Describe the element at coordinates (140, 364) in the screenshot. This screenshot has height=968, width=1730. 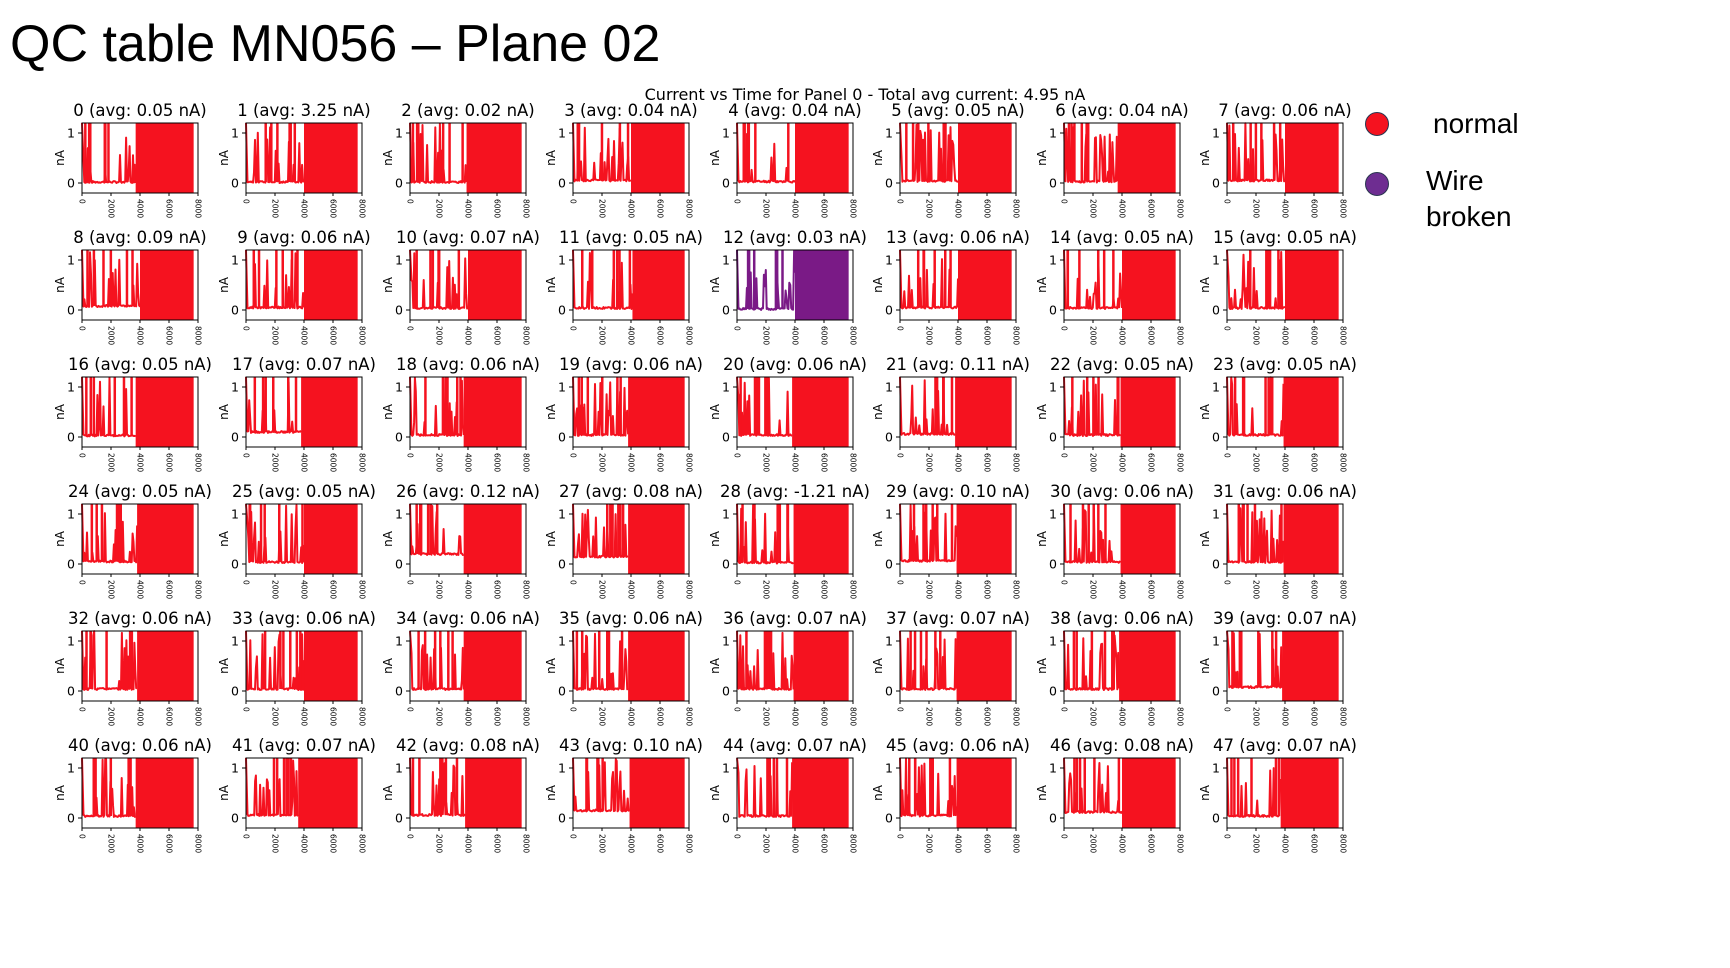
I see `panel-title: 16 (avg: 0.05 nA)` at that location.